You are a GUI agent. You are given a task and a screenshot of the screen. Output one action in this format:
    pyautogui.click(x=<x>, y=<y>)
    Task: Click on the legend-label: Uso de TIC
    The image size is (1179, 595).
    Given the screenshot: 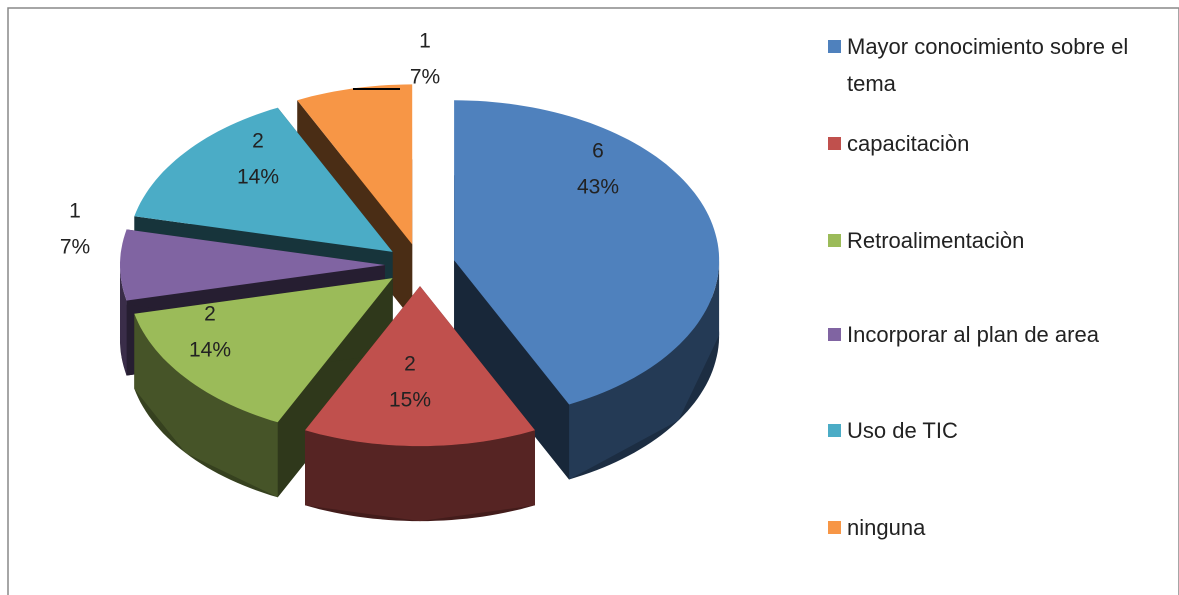 What is the action you would take?
    pyautogui.click(x=902, y=430)
    